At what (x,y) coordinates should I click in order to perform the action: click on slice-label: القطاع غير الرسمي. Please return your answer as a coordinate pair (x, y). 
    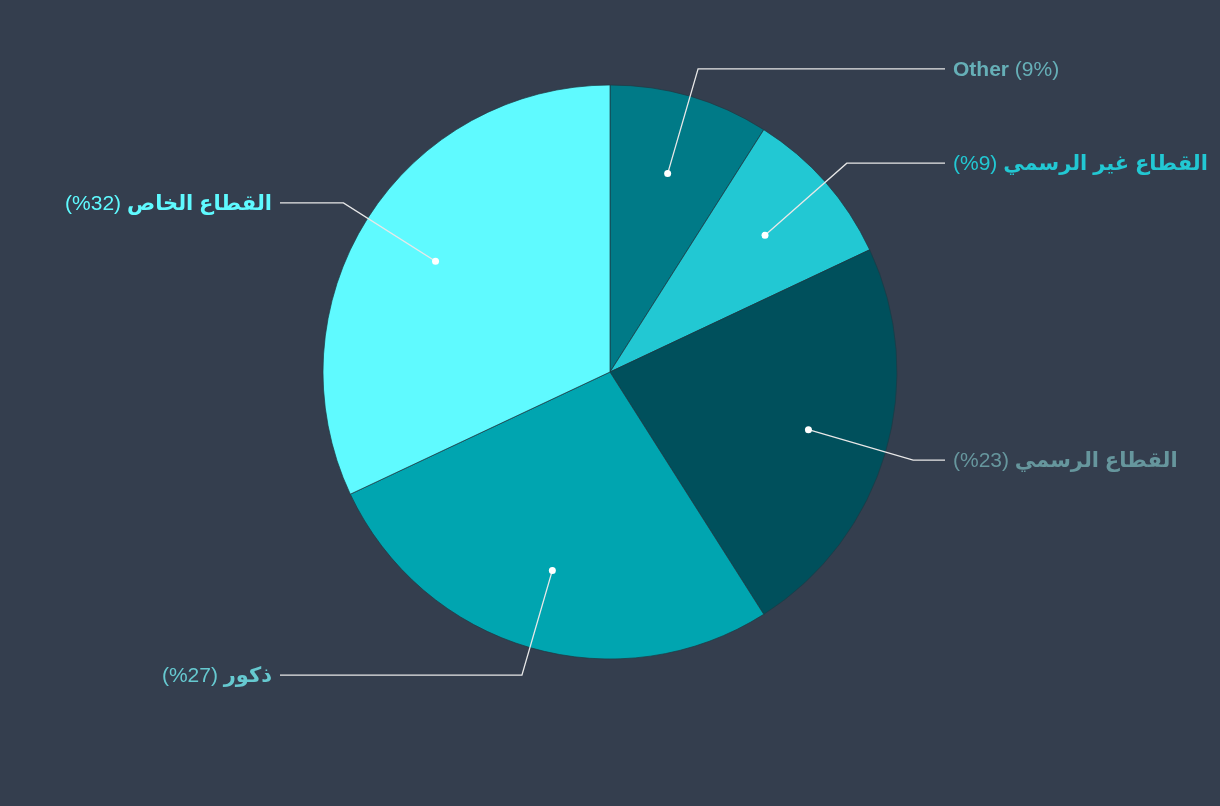
    Looking at the image, I should click on (1105, 163).